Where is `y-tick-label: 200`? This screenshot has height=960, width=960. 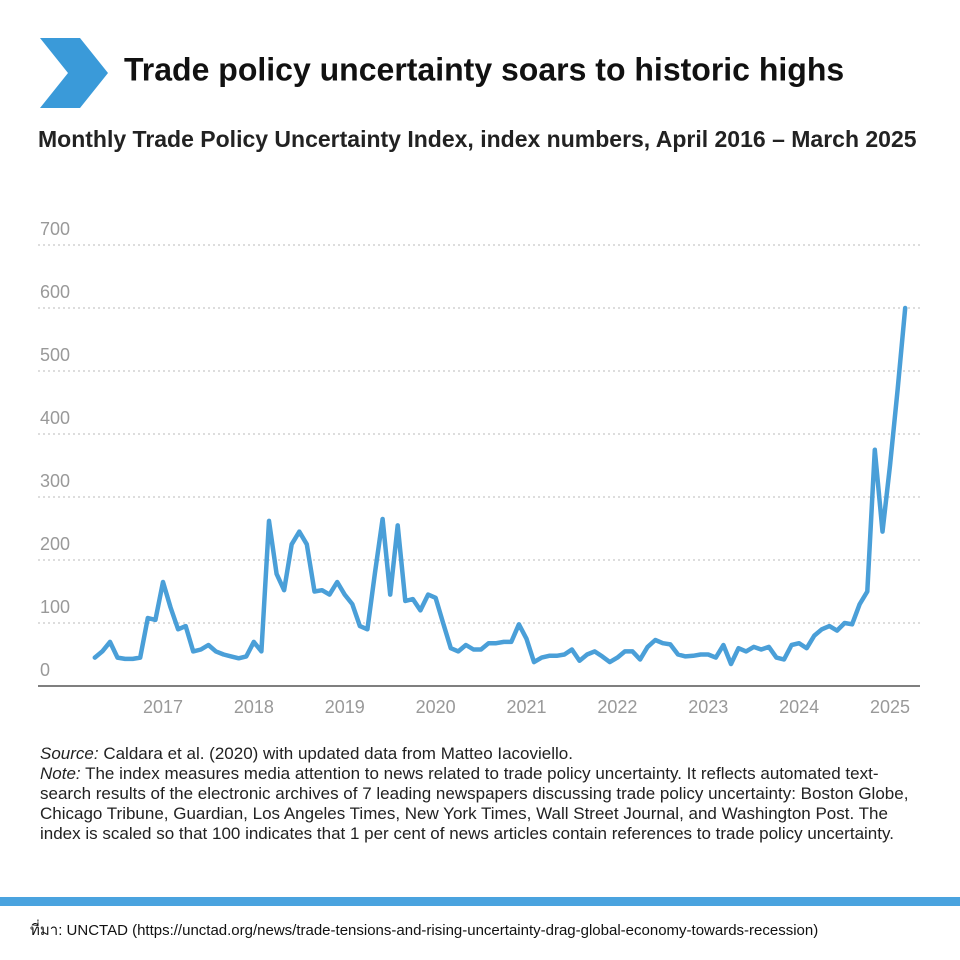 y-tick-label: 200 is located at coordinates (55, 544).